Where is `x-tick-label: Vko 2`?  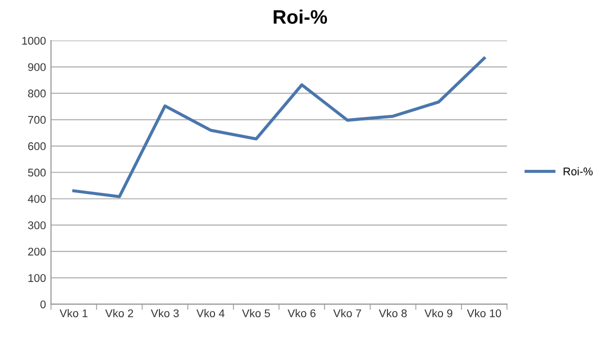 x-tick-label: Vko 2 is located at coordinates (119, 313).